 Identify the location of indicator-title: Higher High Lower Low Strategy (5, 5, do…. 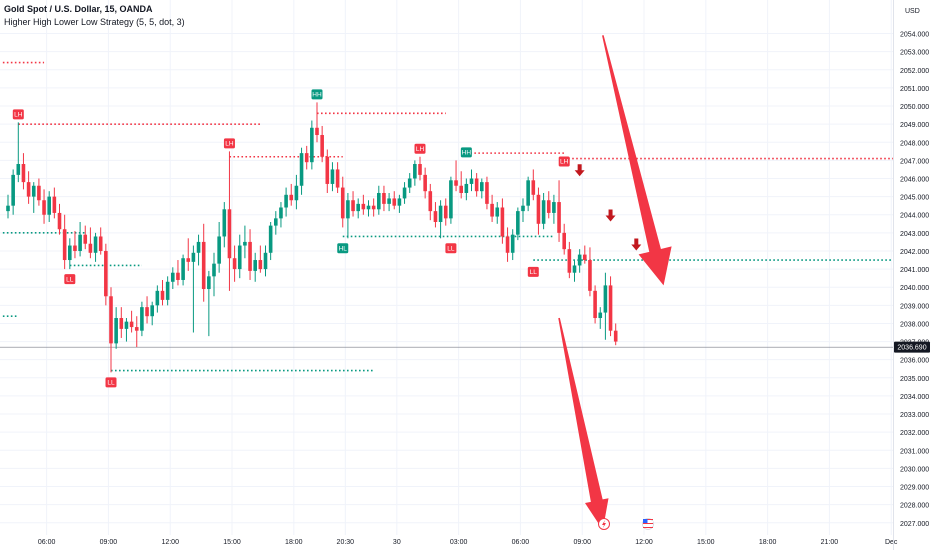
(94, 22).